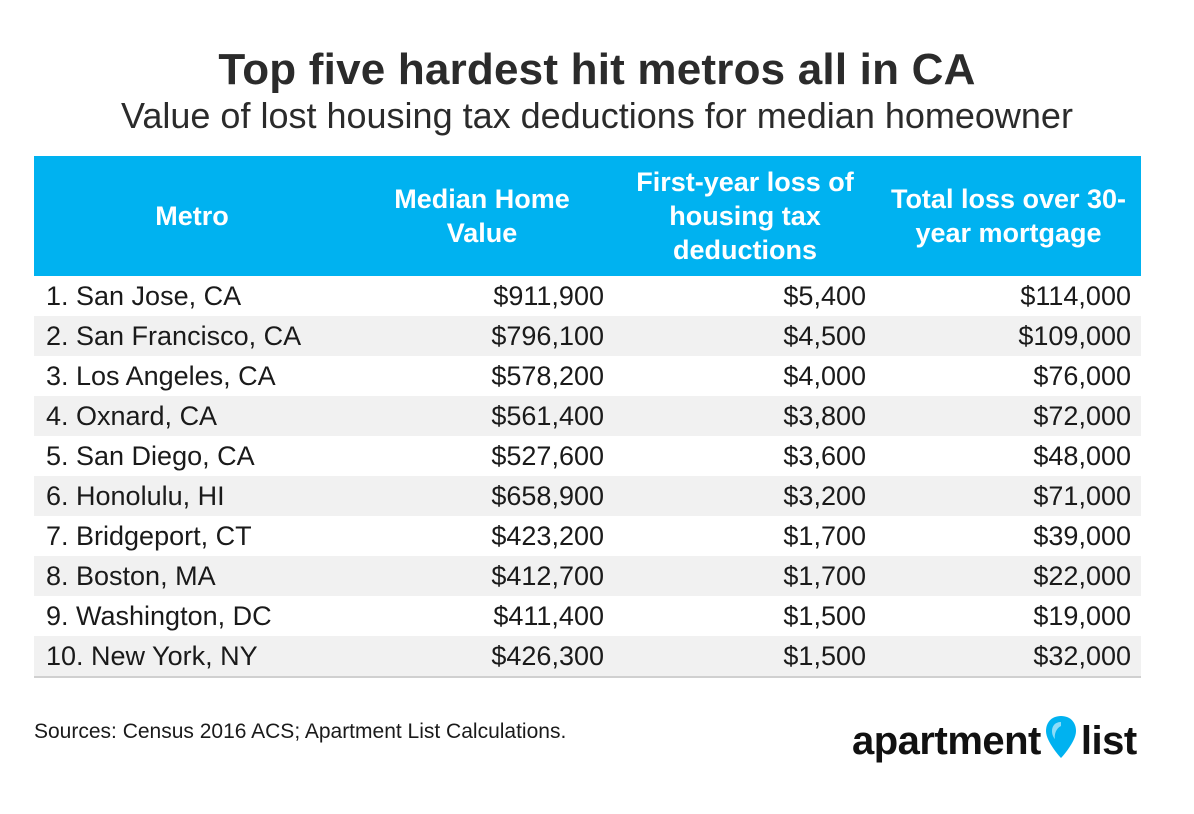  I want to click on cell-first-year-loss: $4,000, so click(824, 376).